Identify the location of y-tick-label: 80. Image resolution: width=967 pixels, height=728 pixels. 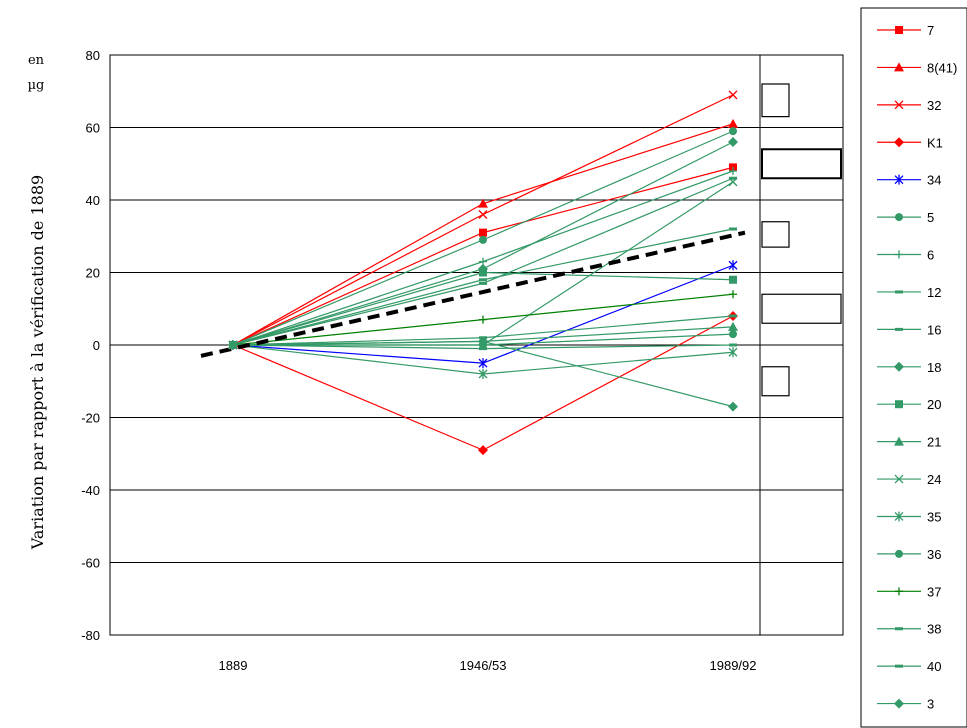
(93, 55).